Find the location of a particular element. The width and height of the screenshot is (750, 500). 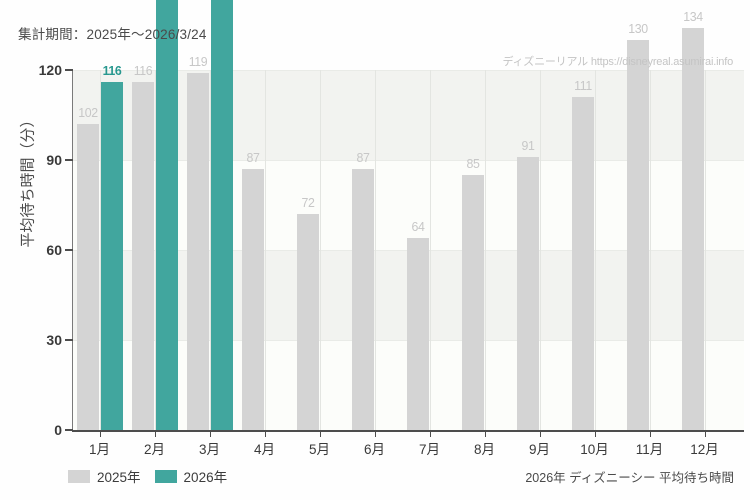

x-label-6月: 6月 is located at coordinates (374, 449).